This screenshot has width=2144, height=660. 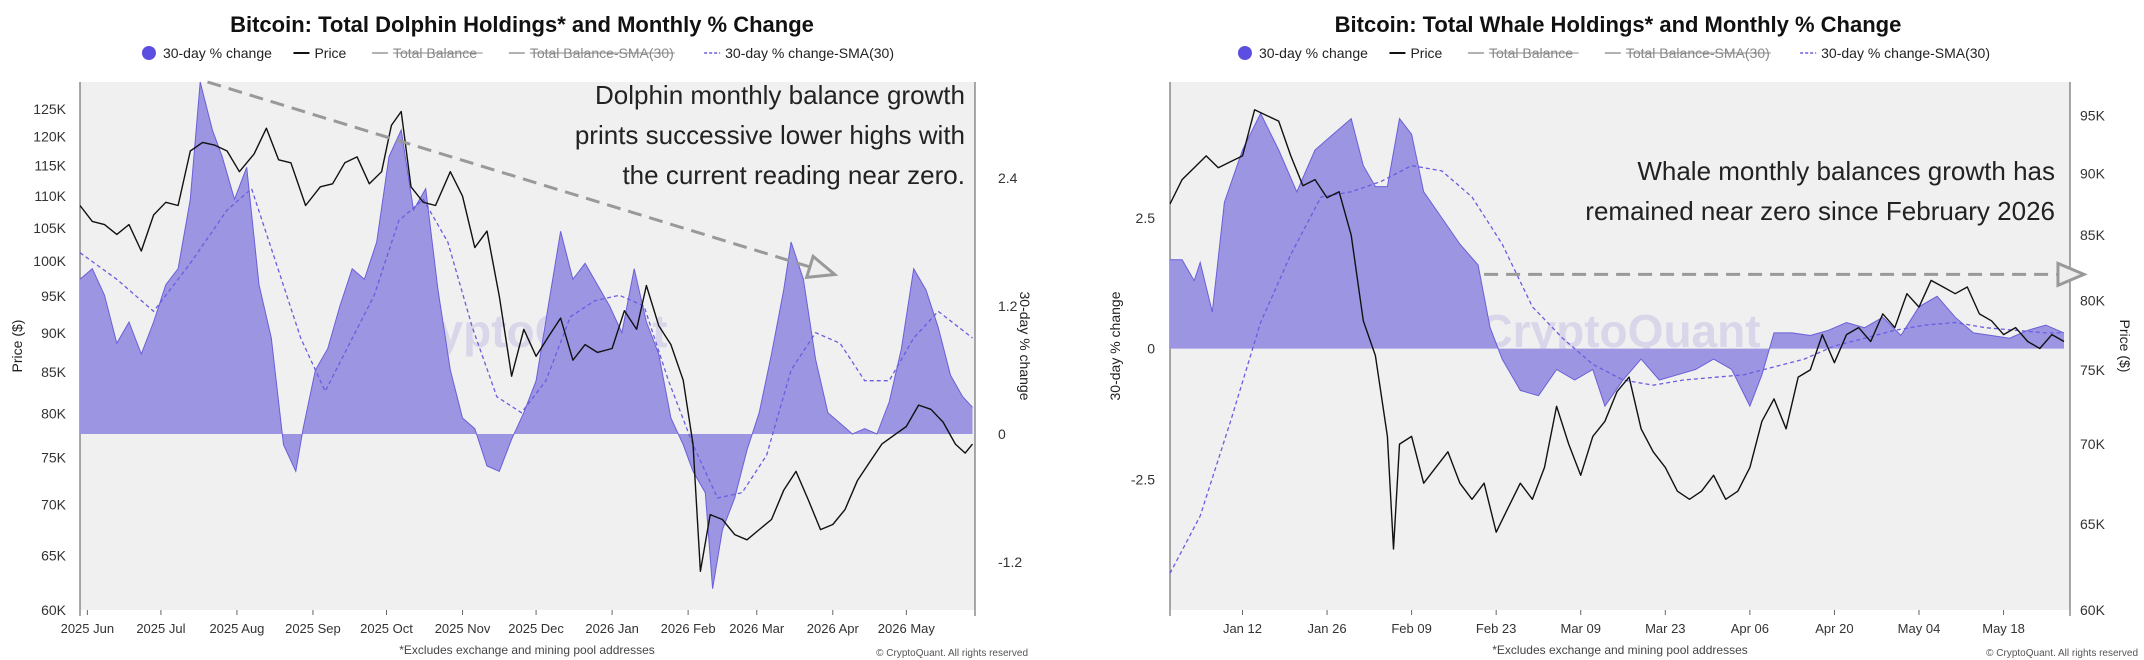 What do you see at coordinates (160, 628) in the screenshot?
I see `x-tick-label: 2025 Jul` at bounding box center [160, 628].